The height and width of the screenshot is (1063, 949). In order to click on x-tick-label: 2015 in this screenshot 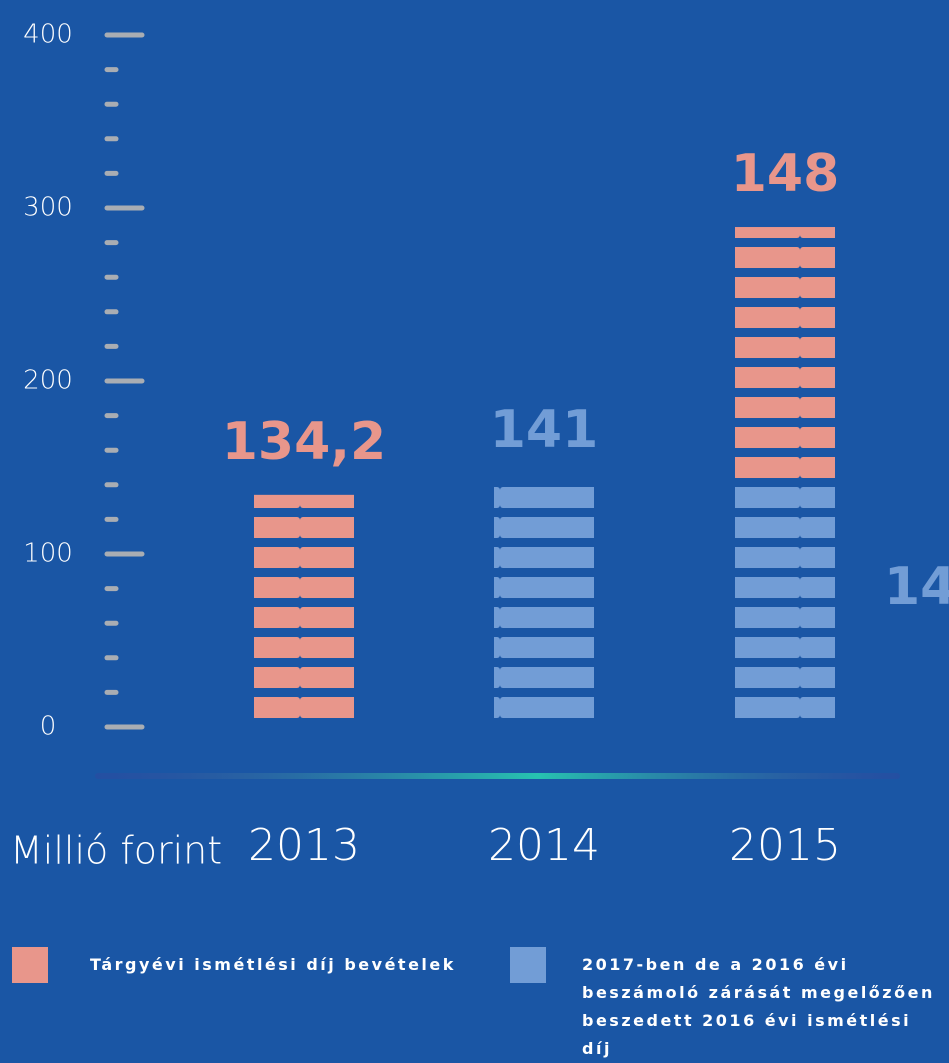, I will do `click(785, 845)`.